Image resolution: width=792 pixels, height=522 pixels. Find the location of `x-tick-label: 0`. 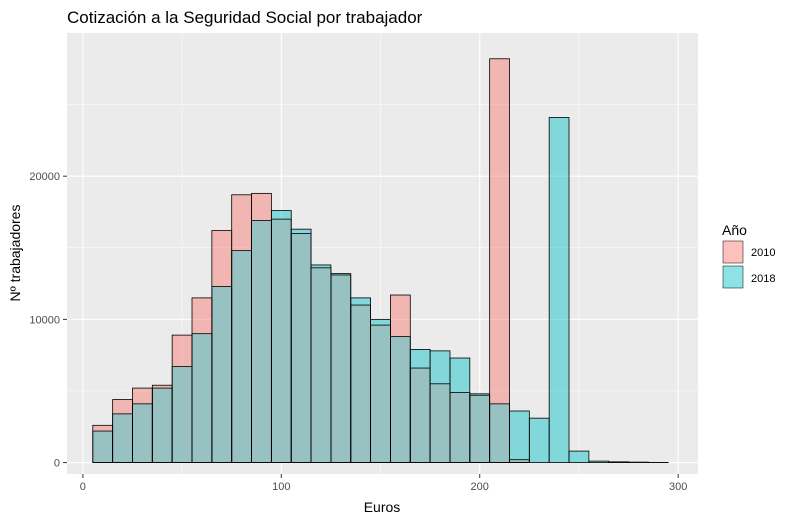

x-tick-label: 0 is located at coordinates (83, 487).